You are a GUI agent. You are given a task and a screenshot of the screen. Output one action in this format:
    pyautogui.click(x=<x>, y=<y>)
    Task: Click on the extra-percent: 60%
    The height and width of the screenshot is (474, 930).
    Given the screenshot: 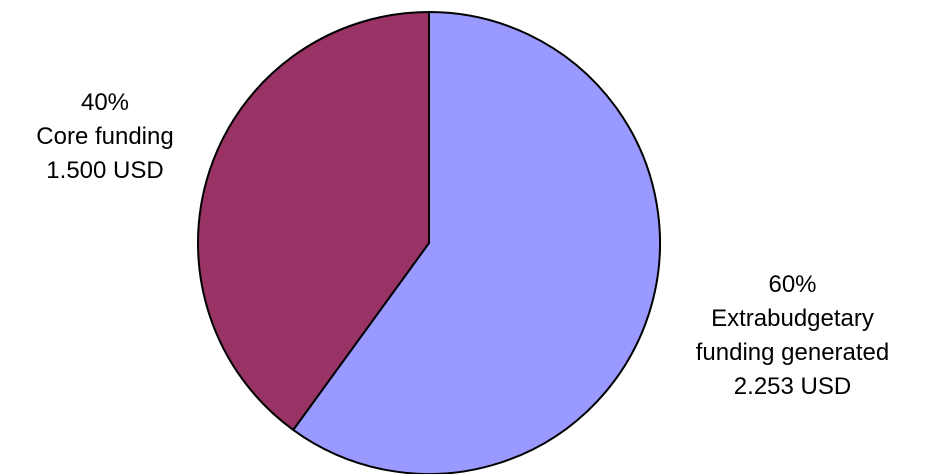 What is the action you would take?
    pyautogui.click(x=792, y=284)
    